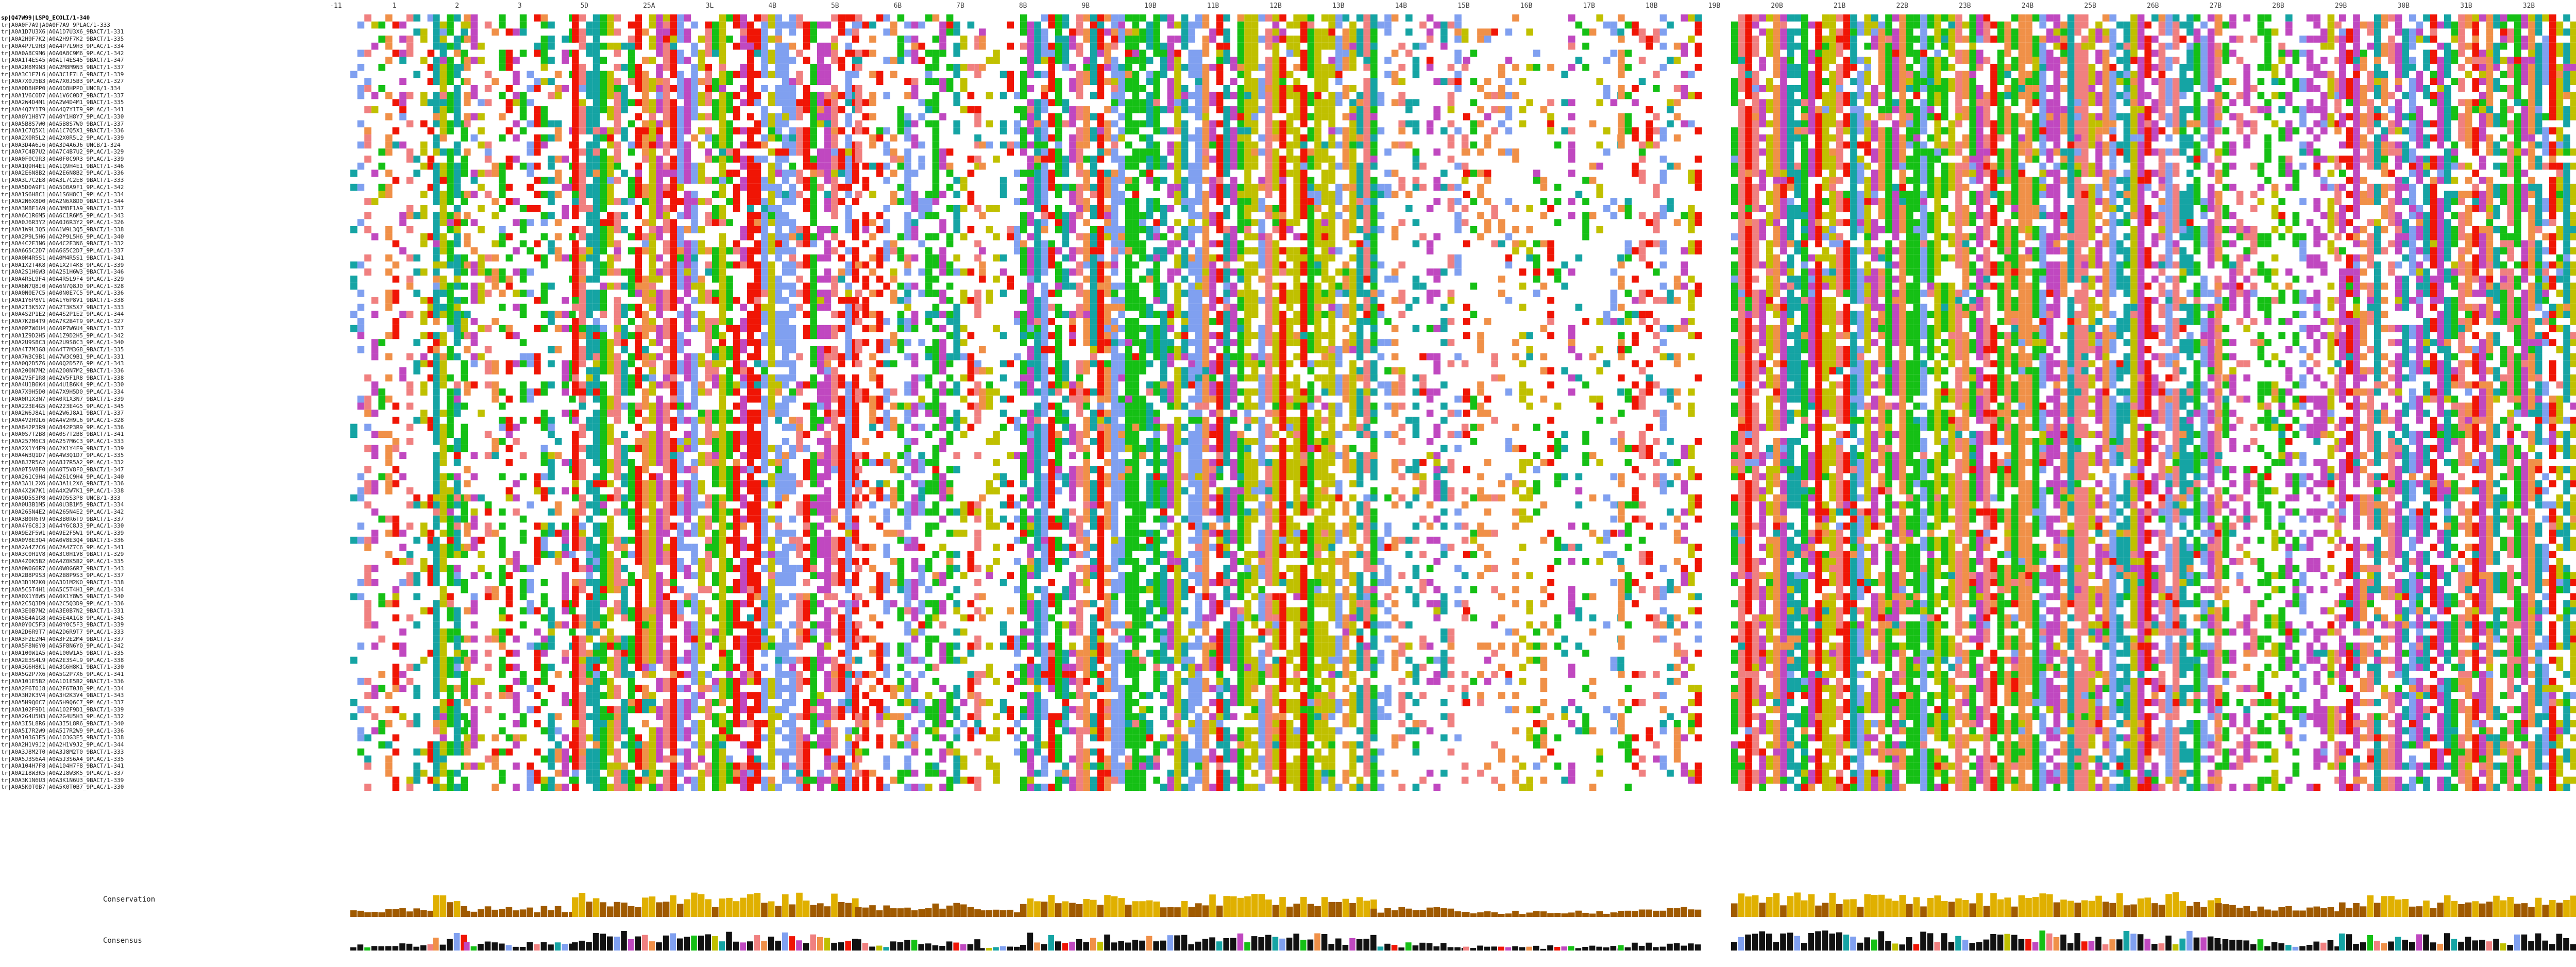  Describe the element at coordinates (62, 137) in the screenshot. I see `sequence-id: tr|A0A2X0R5L2|A0A2X0R5L2_9PLAC/1-339` at that location.